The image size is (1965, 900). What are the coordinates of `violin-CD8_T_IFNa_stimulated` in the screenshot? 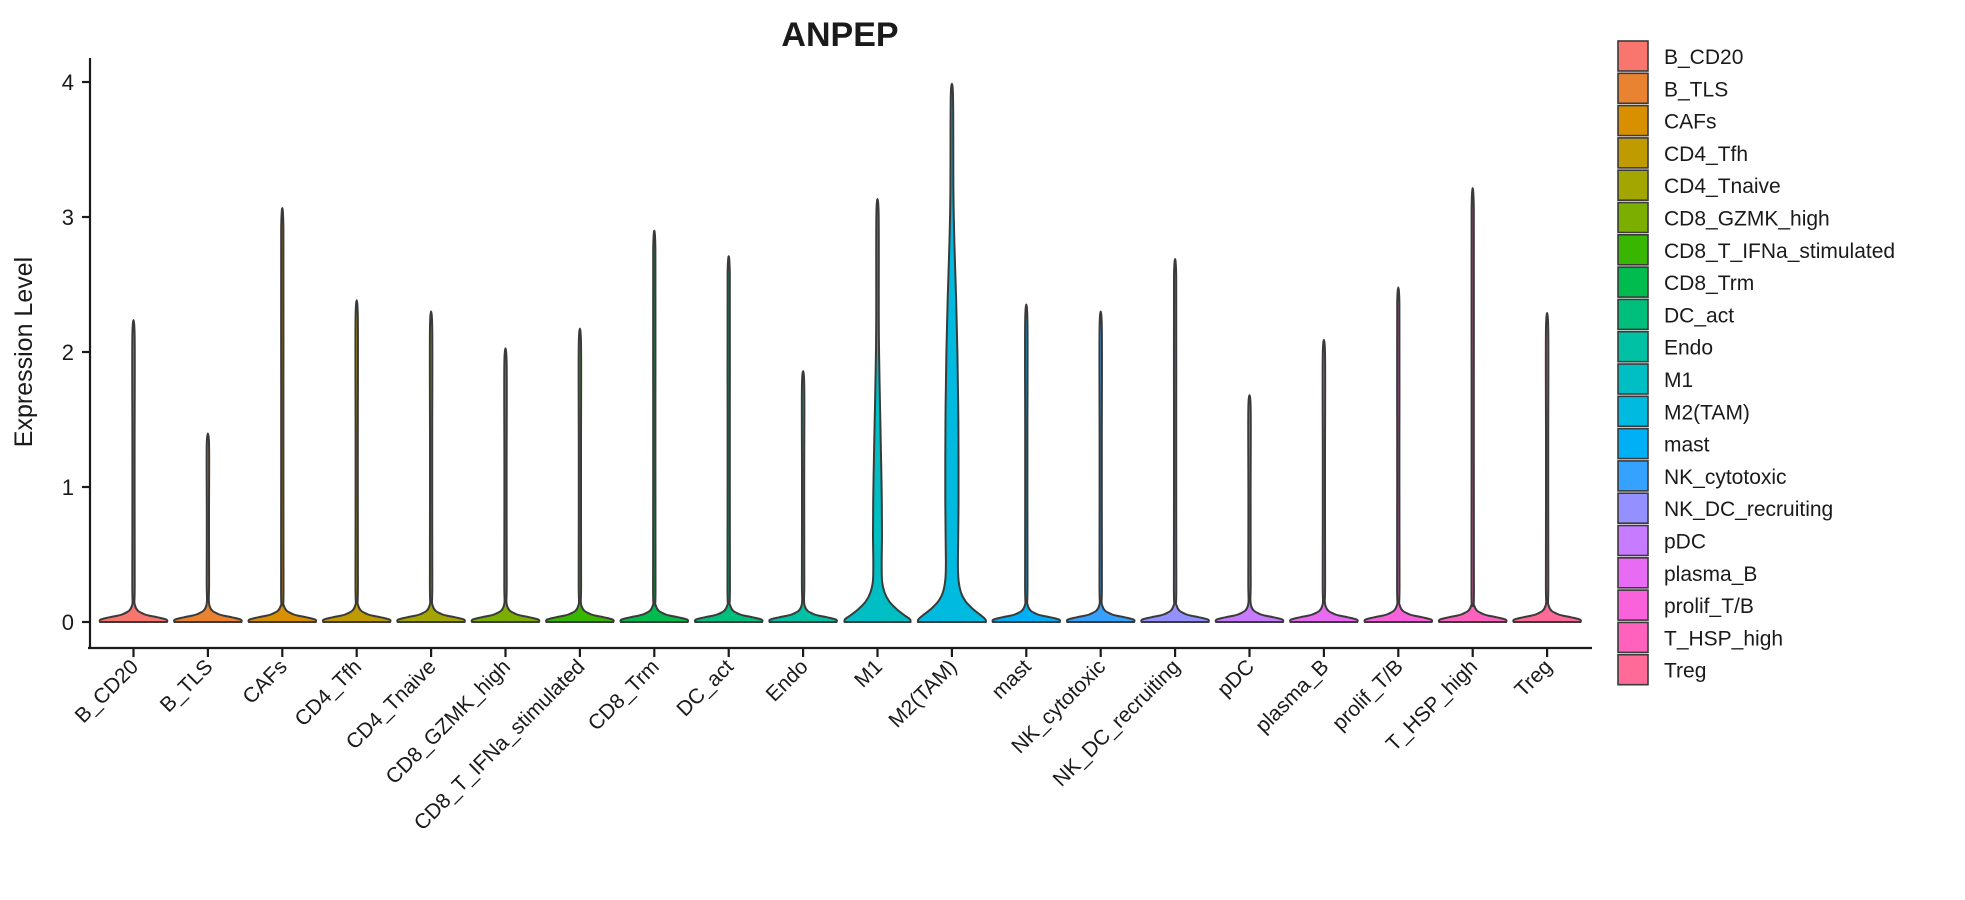 It's located at (580, 475).